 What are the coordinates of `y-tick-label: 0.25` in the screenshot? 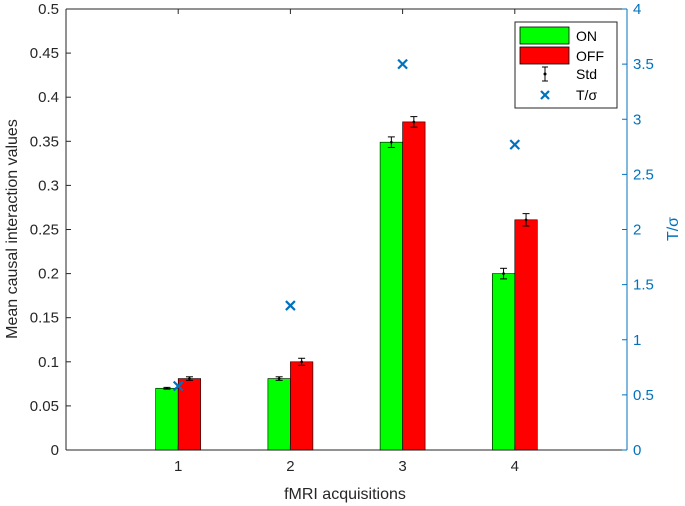 It's located at (44, 230).